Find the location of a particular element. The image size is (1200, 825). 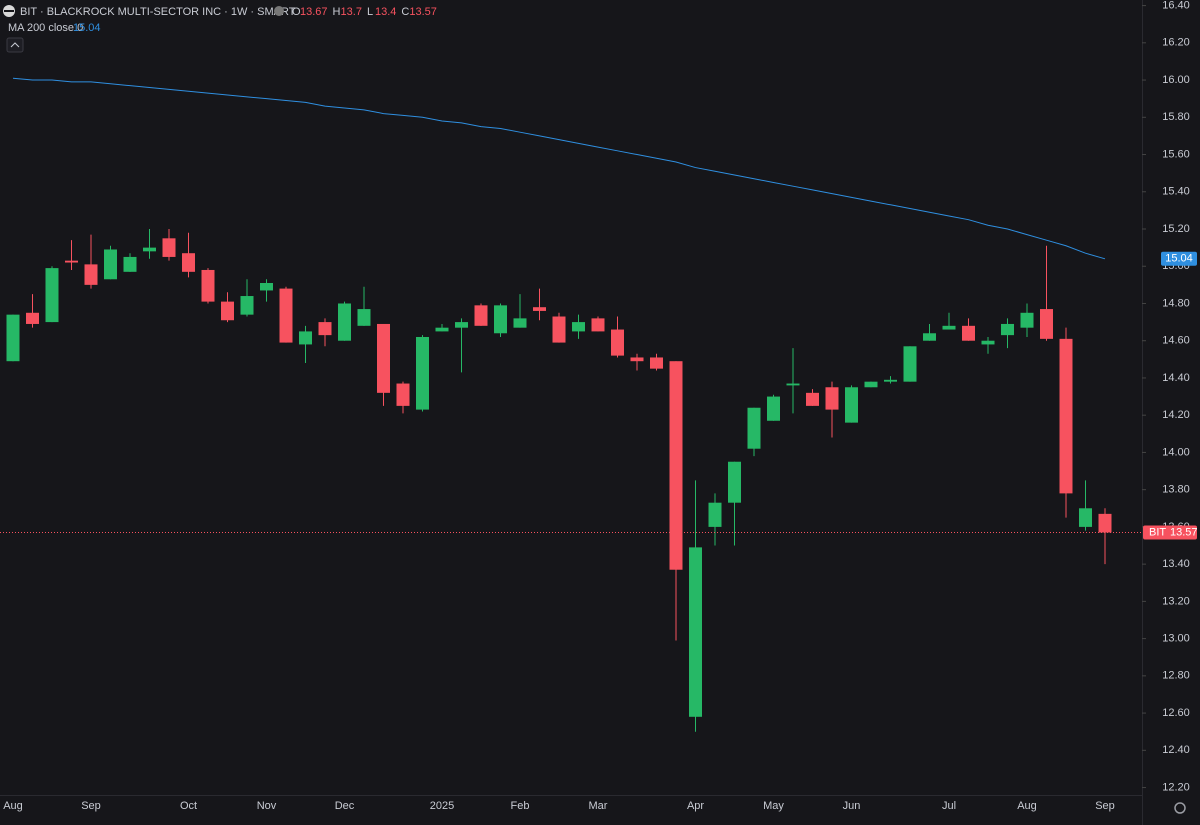

x-tick-label: Apr is located at coordinates (695, 806).